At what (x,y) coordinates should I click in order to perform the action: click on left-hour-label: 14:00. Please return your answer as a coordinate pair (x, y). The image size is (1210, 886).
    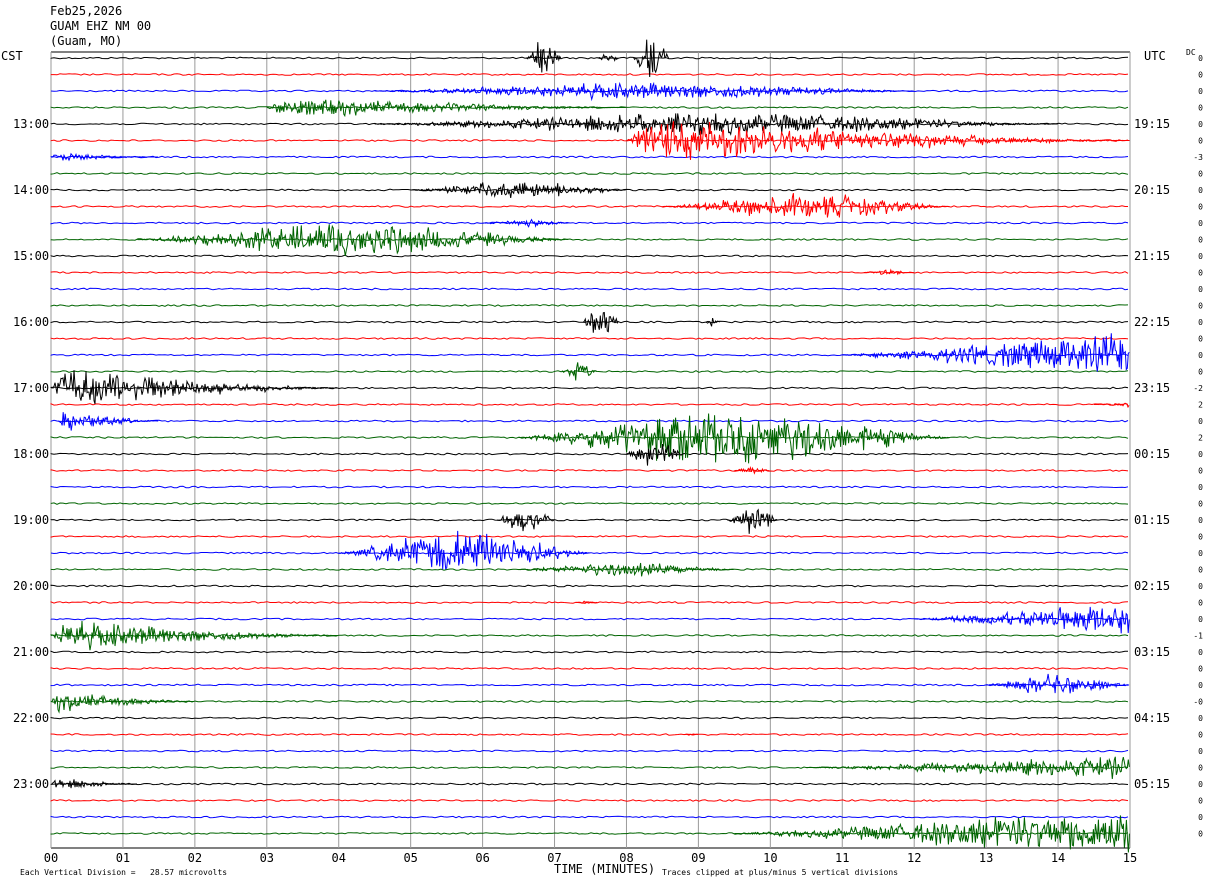
    Looking at the image, I should click on (31, 190).